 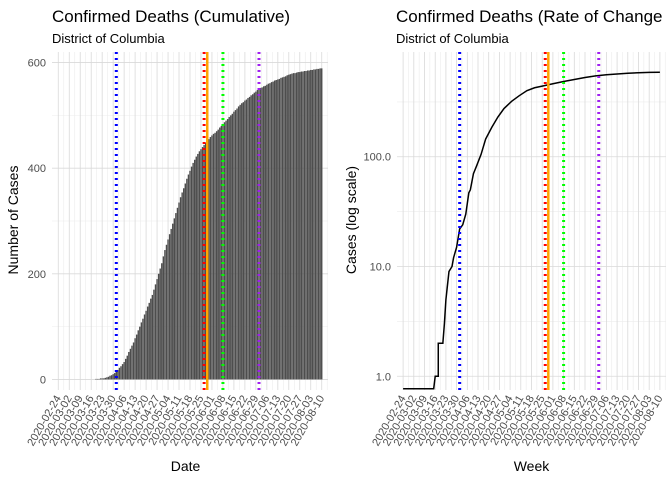 I want to click on y-tick-label: 100.0, so click(x=377, y=158).